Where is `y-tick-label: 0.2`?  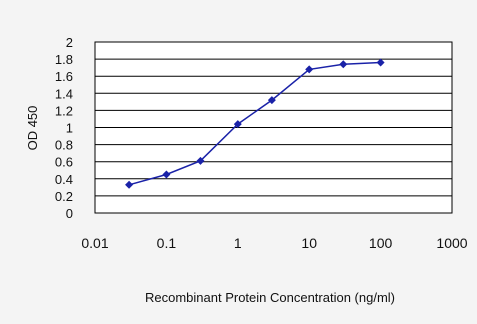
y-tick-label: 0.2 is located at coordinates (64, 196).